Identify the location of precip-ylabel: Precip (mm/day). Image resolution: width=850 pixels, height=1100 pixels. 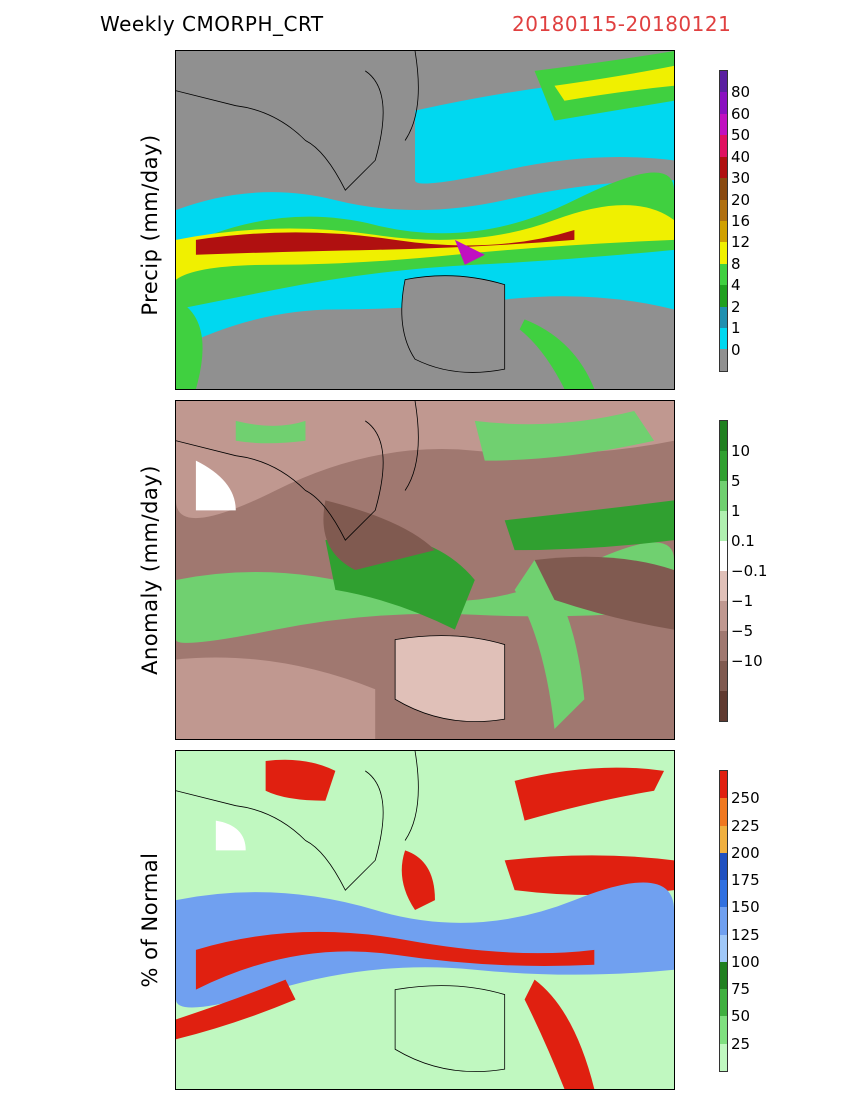
(150, 225).